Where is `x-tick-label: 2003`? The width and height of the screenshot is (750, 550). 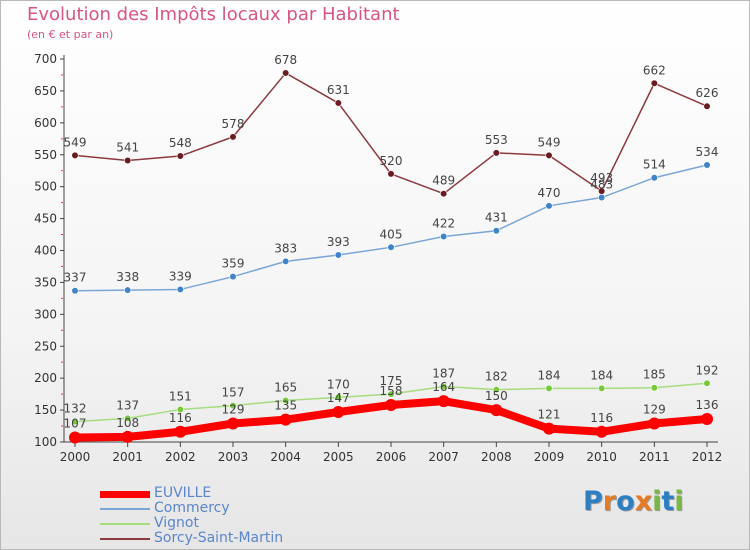
x-tick-label: 2003 is located at coordinates (233, 457).